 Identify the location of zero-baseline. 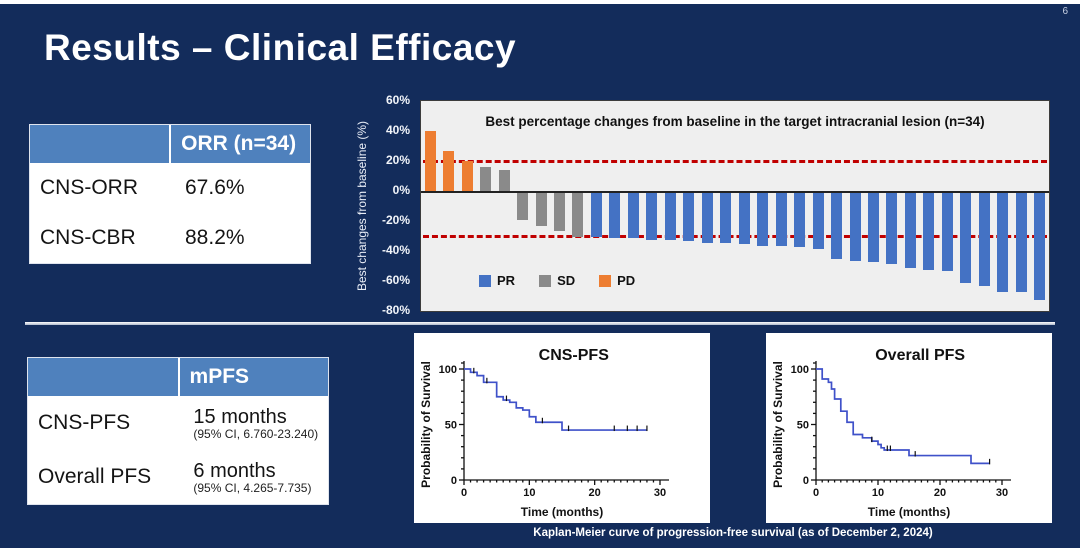
(735, 192).